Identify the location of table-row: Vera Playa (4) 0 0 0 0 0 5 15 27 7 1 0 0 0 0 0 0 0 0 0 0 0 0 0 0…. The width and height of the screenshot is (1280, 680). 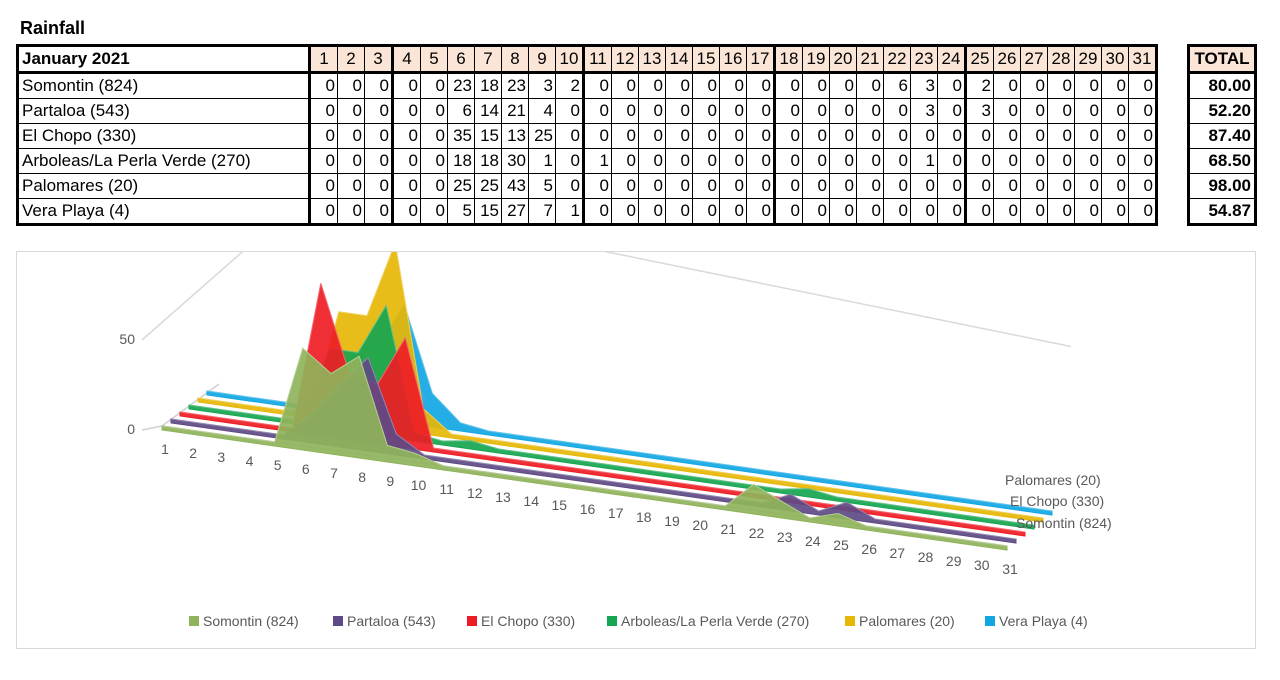
(587, 211).